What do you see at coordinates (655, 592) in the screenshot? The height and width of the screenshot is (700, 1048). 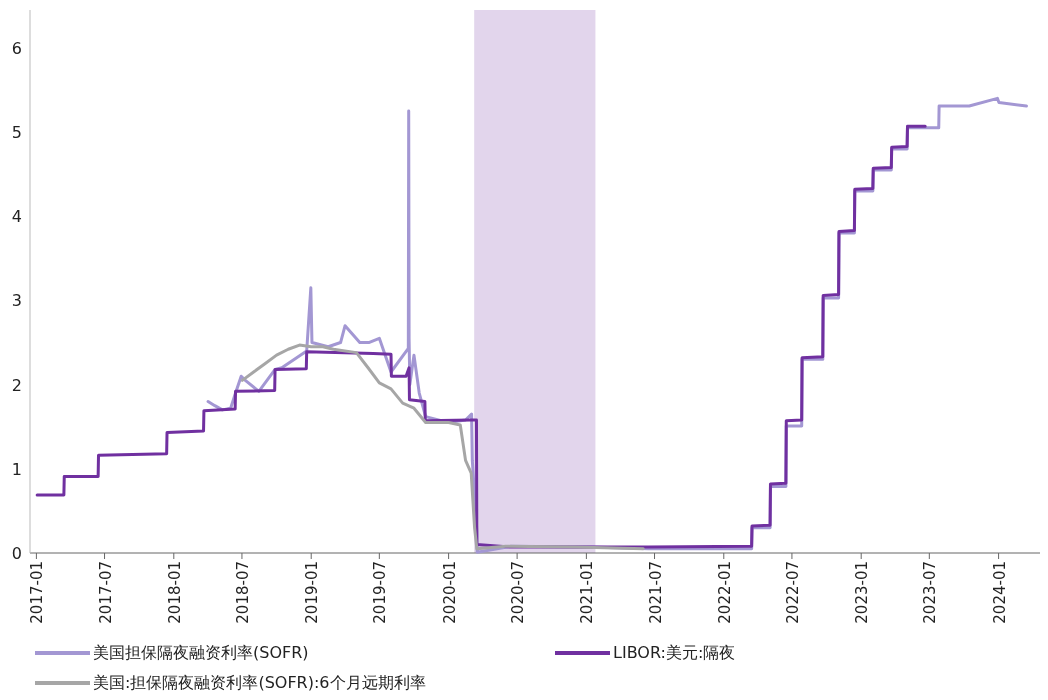 I see `x-tick-label: 2021-07` at bounding box center [655, 592].